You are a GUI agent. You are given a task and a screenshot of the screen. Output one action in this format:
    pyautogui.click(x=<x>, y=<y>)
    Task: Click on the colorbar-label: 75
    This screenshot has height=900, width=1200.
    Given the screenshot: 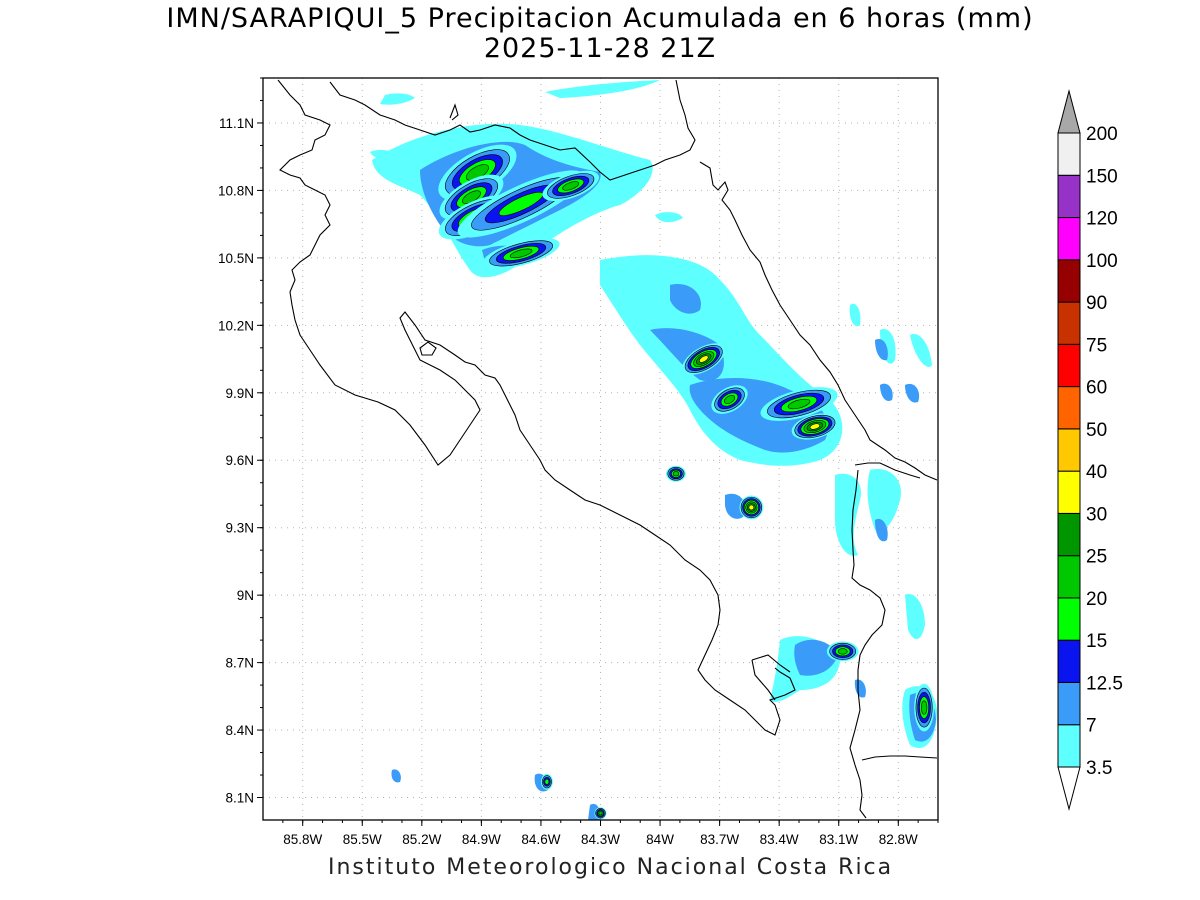 What is the action you would take?
    pyautogui.click(x=1096, y=345)
    